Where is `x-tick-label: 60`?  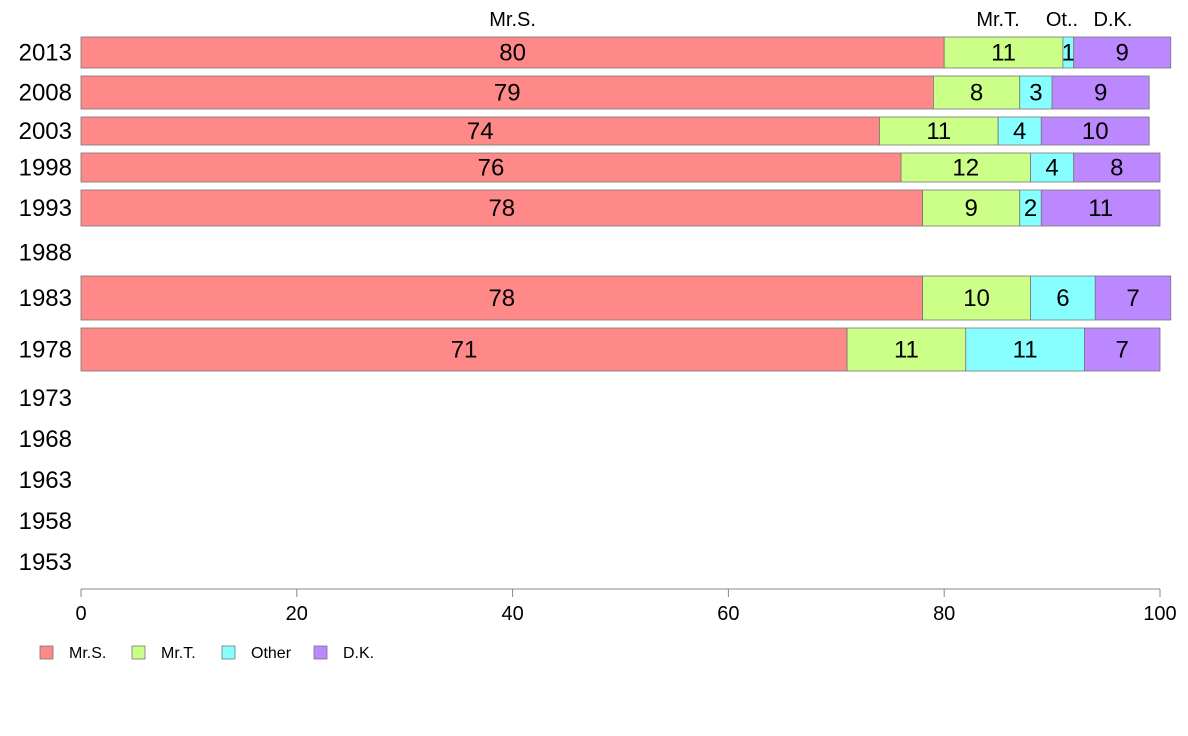
x-tick-label: 60 is located at coordinates (728, 614).